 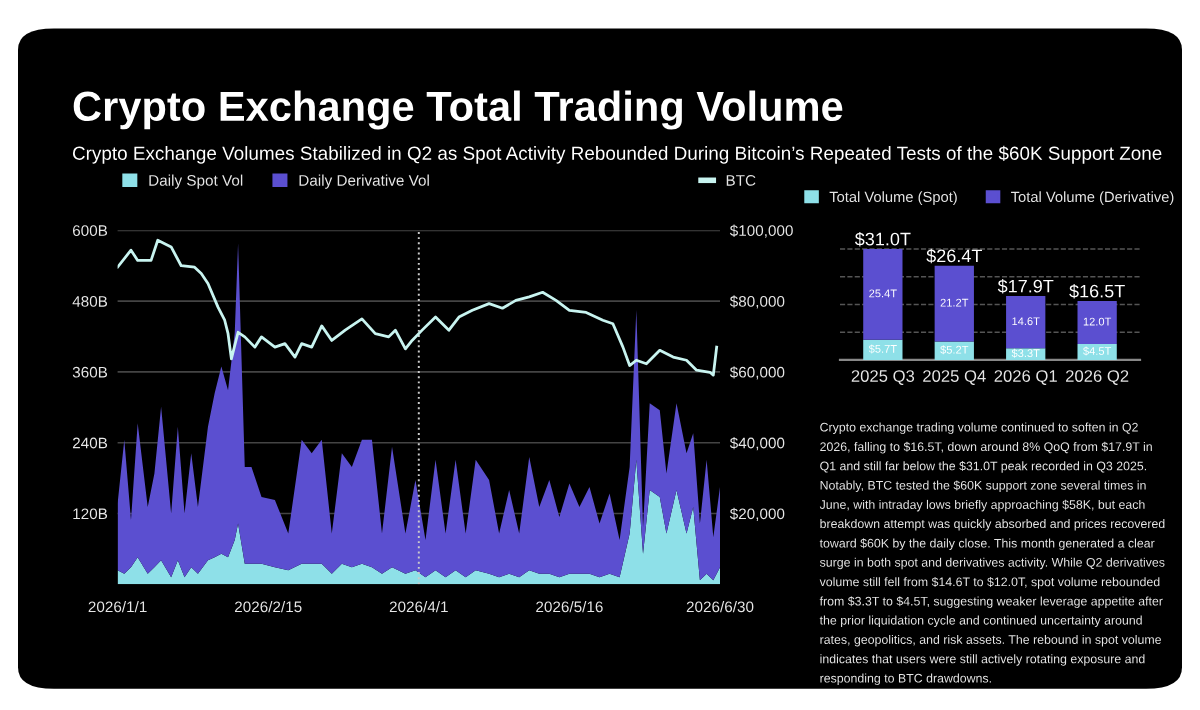 What do you see at coordinates (1097, 377) in the screenshot?
I see `x-tick-label: 2026 Q2` at bounding box center [1097, 377].